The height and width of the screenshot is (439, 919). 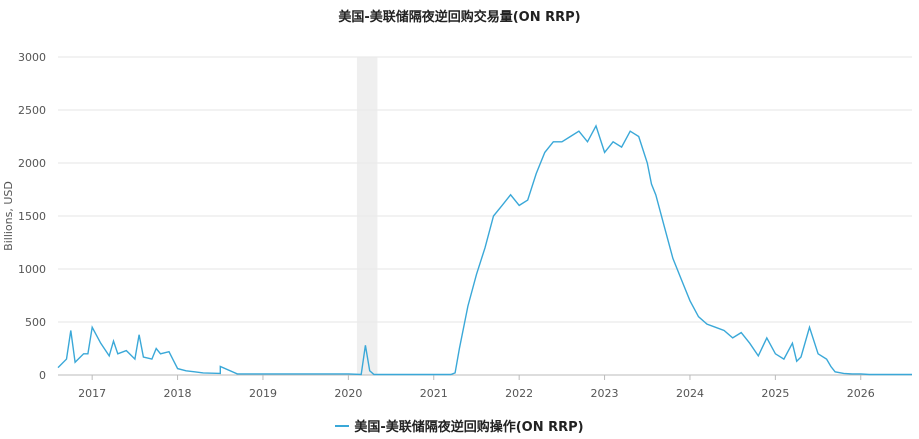 I want to click on y-tick-label: 3000, so click(x=32, y=57).